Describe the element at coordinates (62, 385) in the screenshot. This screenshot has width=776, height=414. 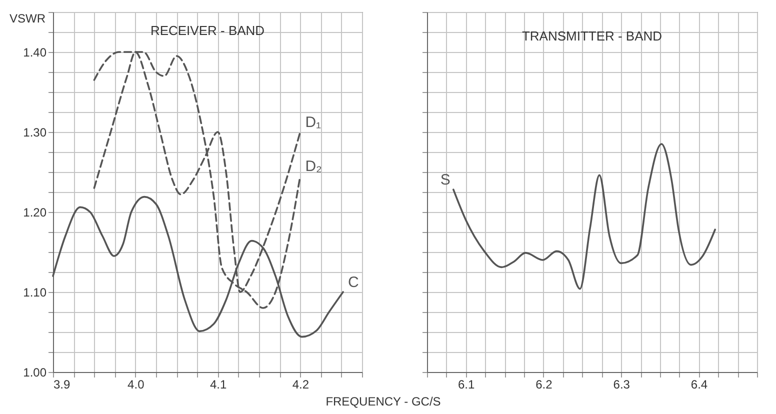
I see `x-tick-label: 3.9` at that location.